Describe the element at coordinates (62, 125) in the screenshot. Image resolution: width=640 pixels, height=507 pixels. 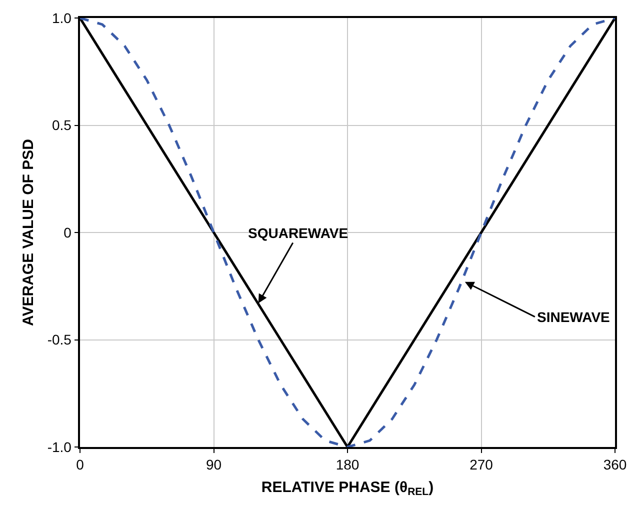
I see `y-tick-label: 0.5` at that location.